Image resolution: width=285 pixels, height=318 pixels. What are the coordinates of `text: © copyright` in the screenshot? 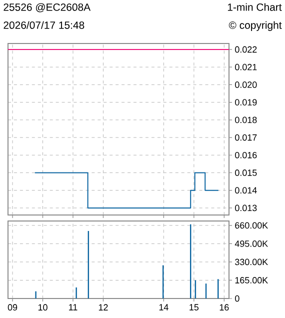 It's located at (255, 26).